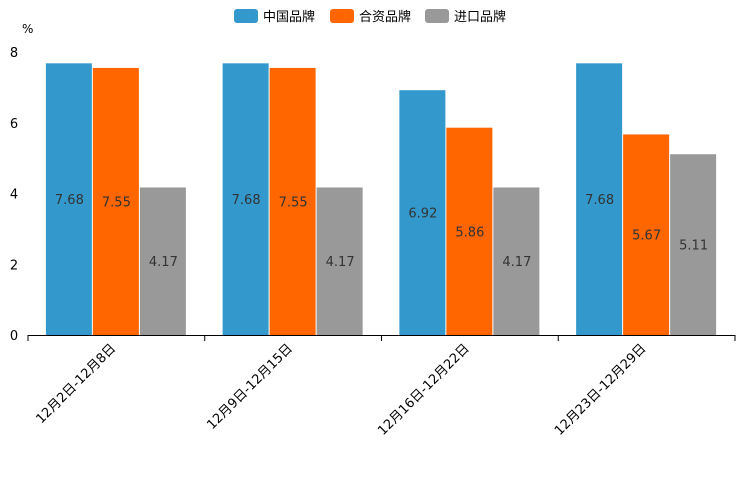 Image resolution: width=744 pixels, height=496 pixels. What do you see at coordinates (480, 17) in the screenshot?
I see `legend-label: 进口品牌` at bounding box center [480, 17].